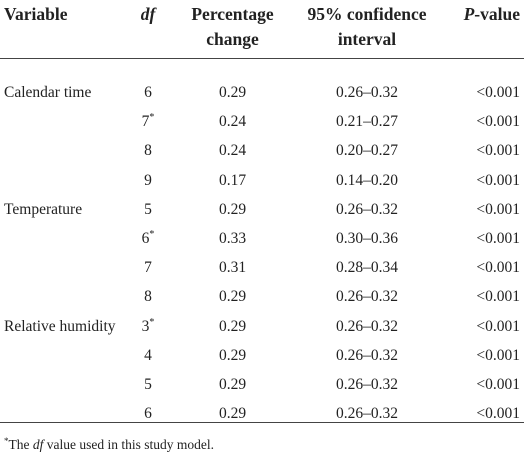  I want to click on header-ci-line1: 95% confidence, so click(367, 14).